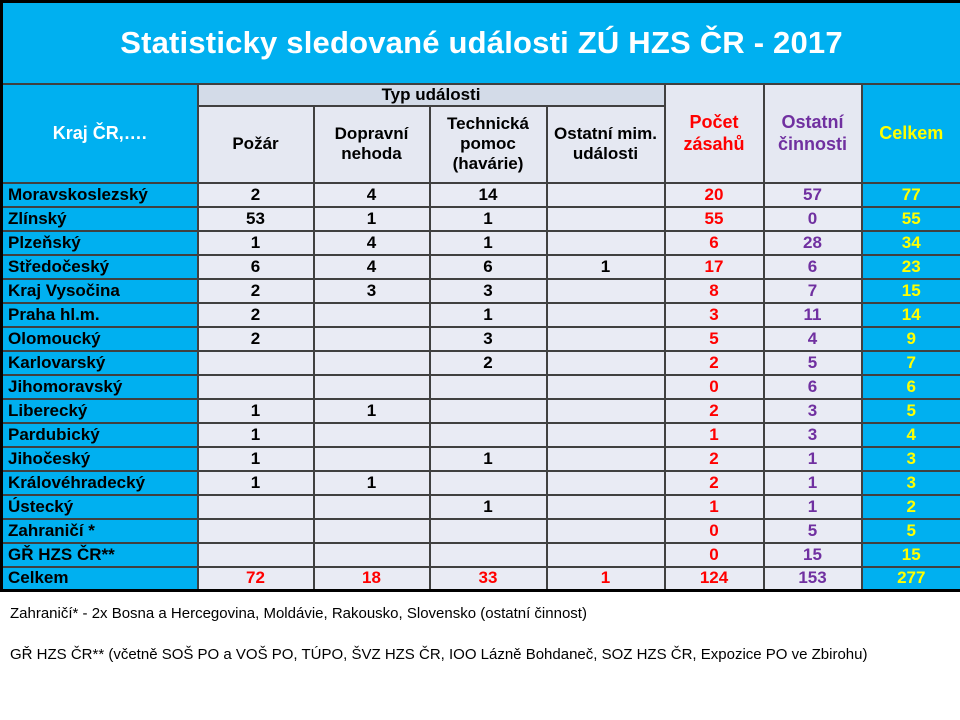  Describe the element at coordinates (605, 144) in the screenshot. I see `header-ostatni-mim-udalosti: Ostatní mim. události` at that location.